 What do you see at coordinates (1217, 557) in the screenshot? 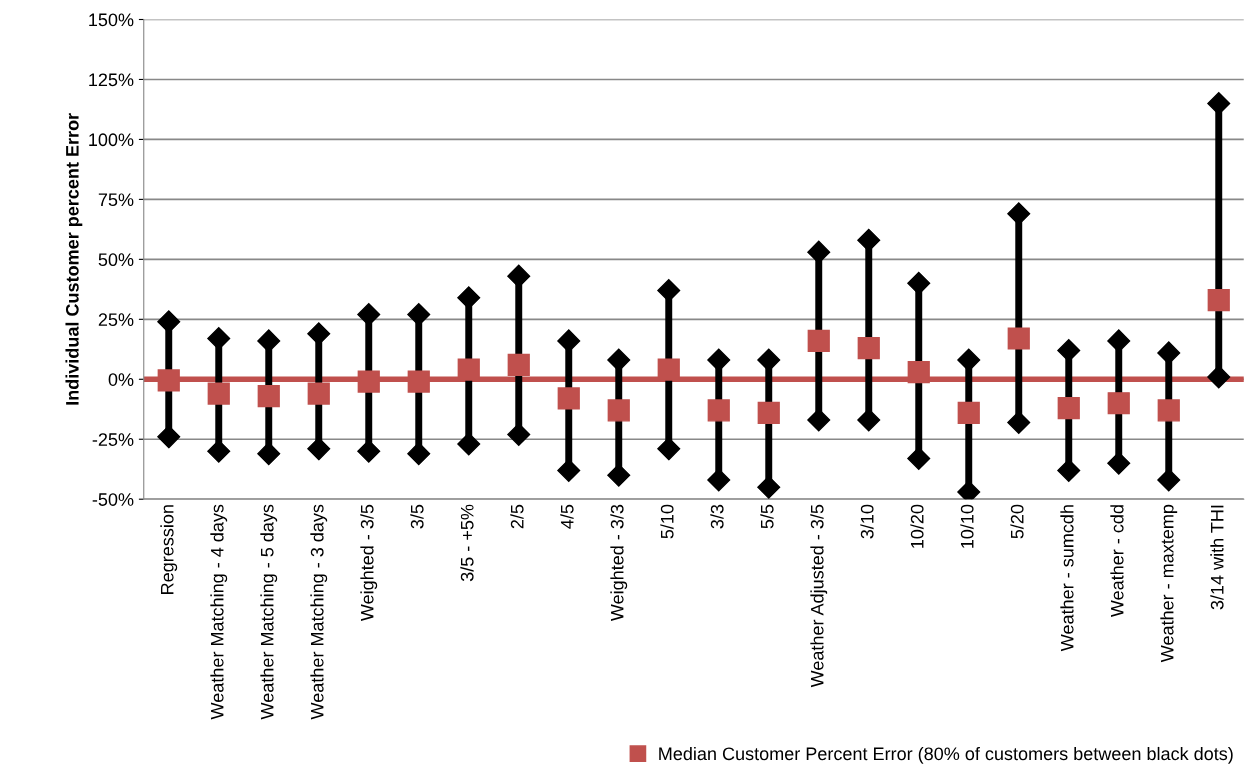
I see `x-tick-label: 3/14 with THI` at bounding box center [1217, 557].